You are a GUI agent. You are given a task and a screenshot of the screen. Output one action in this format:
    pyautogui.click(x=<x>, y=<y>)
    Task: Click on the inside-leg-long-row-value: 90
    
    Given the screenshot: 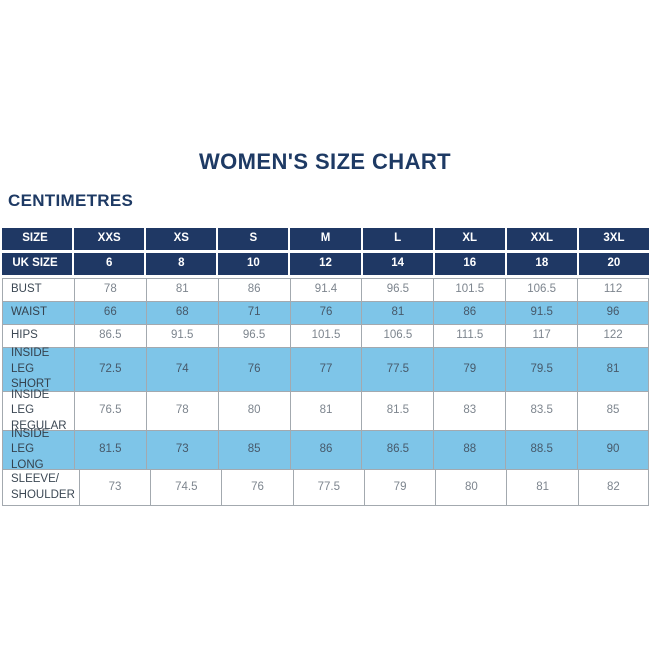 What is the action you would take?
    pyautogui.click(x=613, y=449)
    